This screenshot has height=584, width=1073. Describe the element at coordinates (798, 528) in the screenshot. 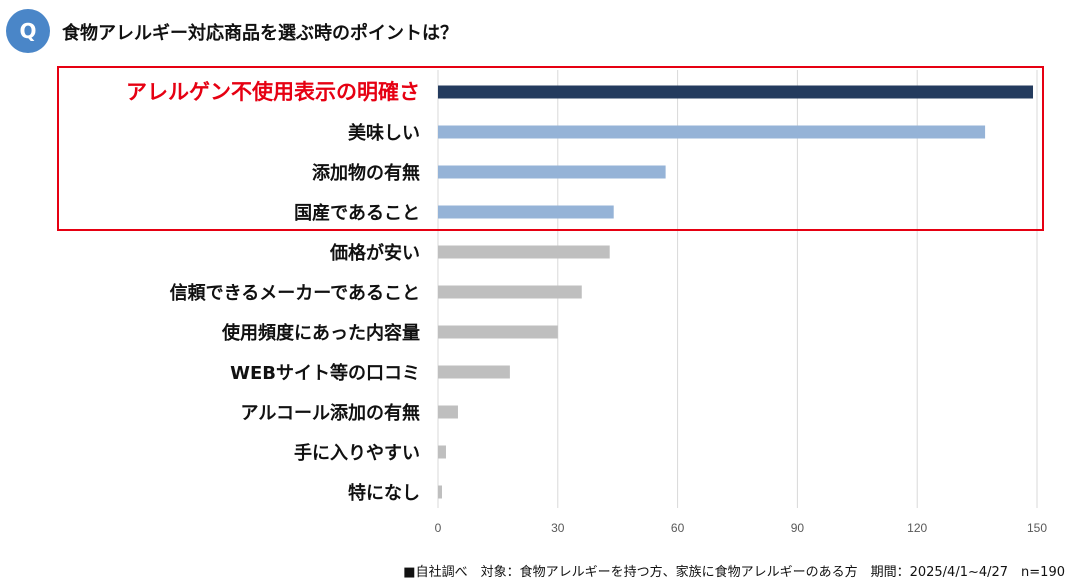

I see `x-tick-label: 90` at that location.